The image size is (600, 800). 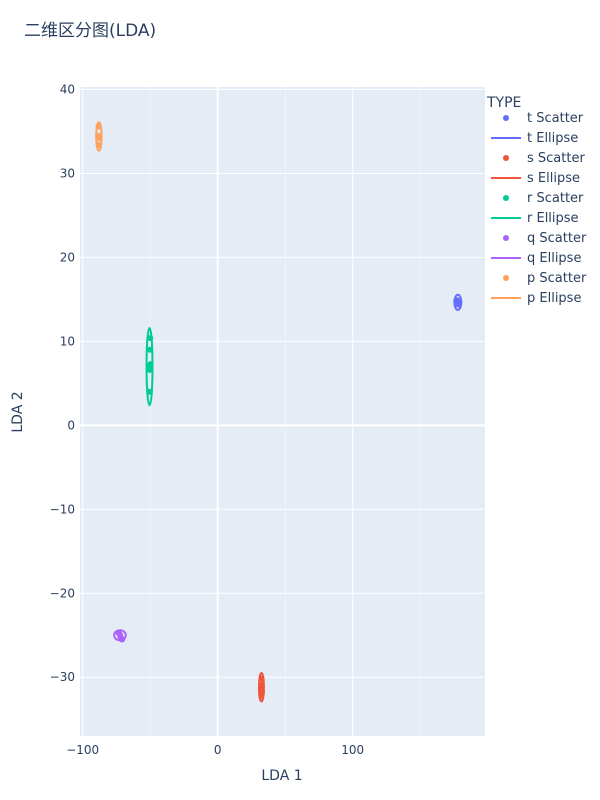 What do you see at coordinates (352, 750) in the screenshot?
I see `x-tick-label: 100` at bounding box center [352, 750].